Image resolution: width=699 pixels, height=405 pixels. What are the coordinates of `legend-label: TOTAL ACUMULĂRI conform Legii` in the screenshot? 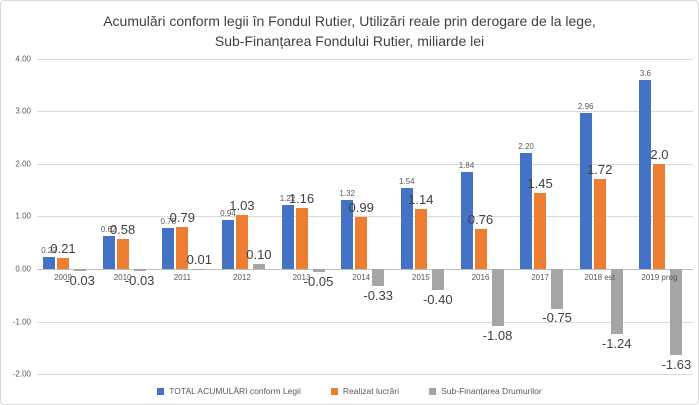 It's located at (235, 391).